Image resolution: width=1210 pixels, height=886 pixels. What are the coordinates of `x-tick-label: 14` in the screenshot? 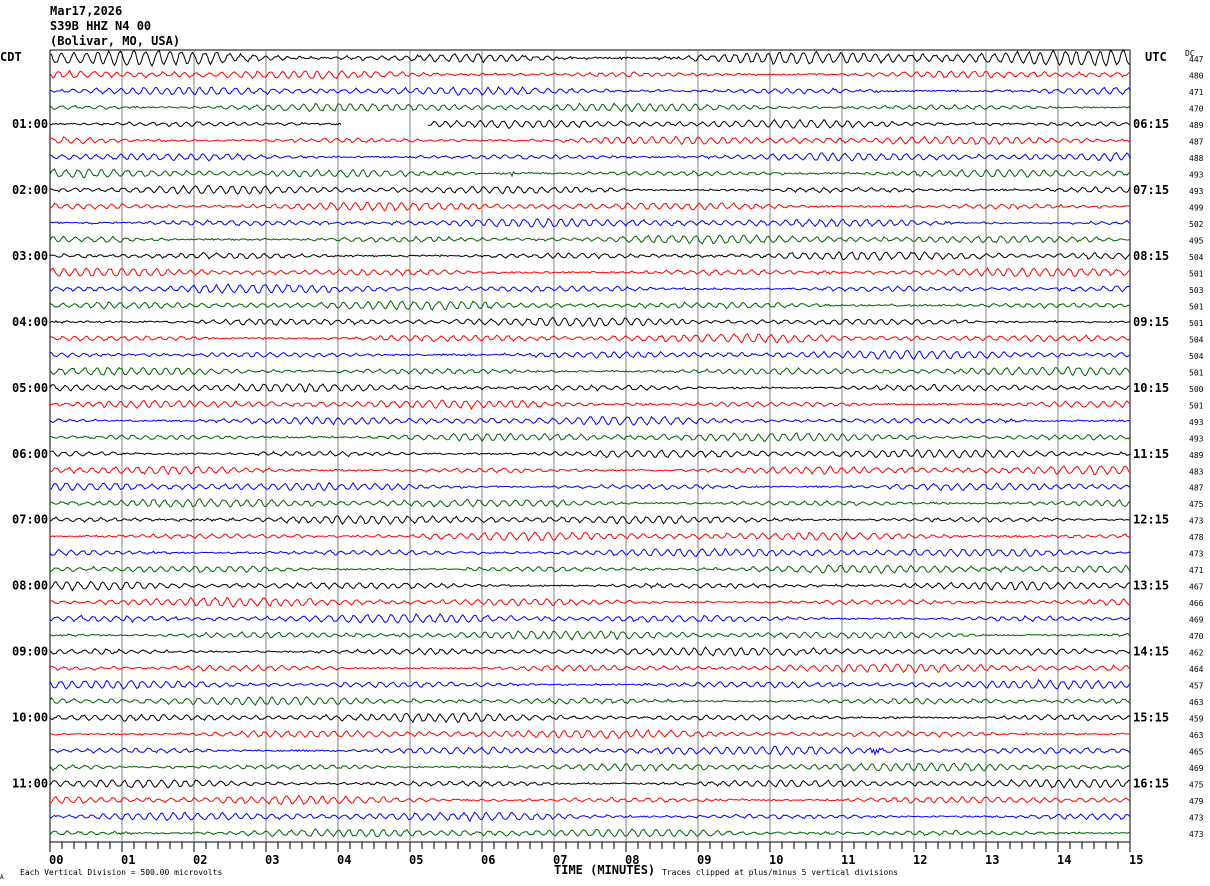 It's located at (1064, 860).